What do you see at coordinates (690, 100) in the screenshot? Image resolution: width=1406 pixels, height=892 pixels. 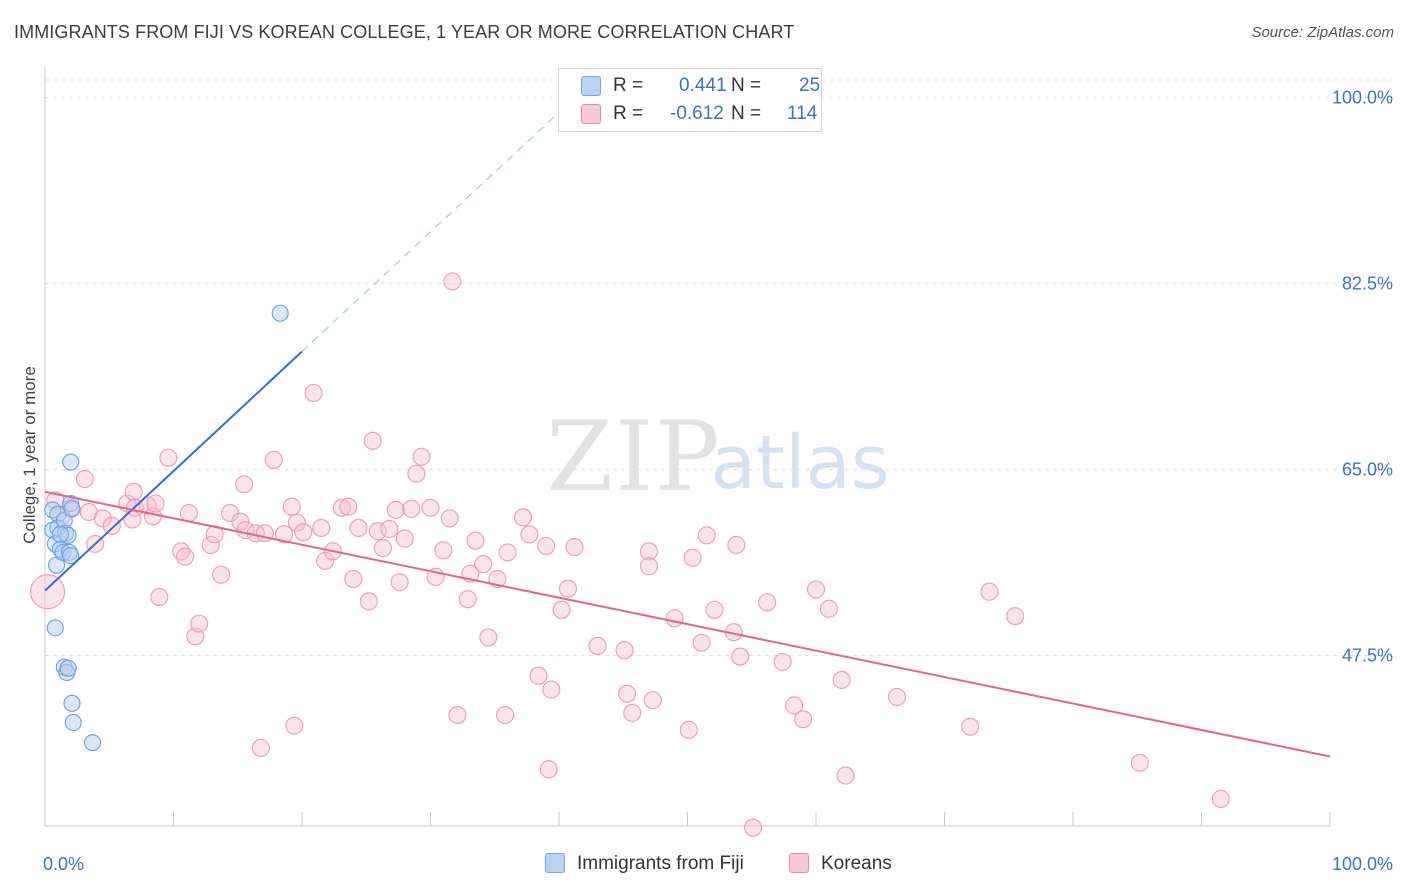 I see `correlation-legend: R = 0.441 N = 25 R = -0.612 N = 114` at bounding box center [690, 100].